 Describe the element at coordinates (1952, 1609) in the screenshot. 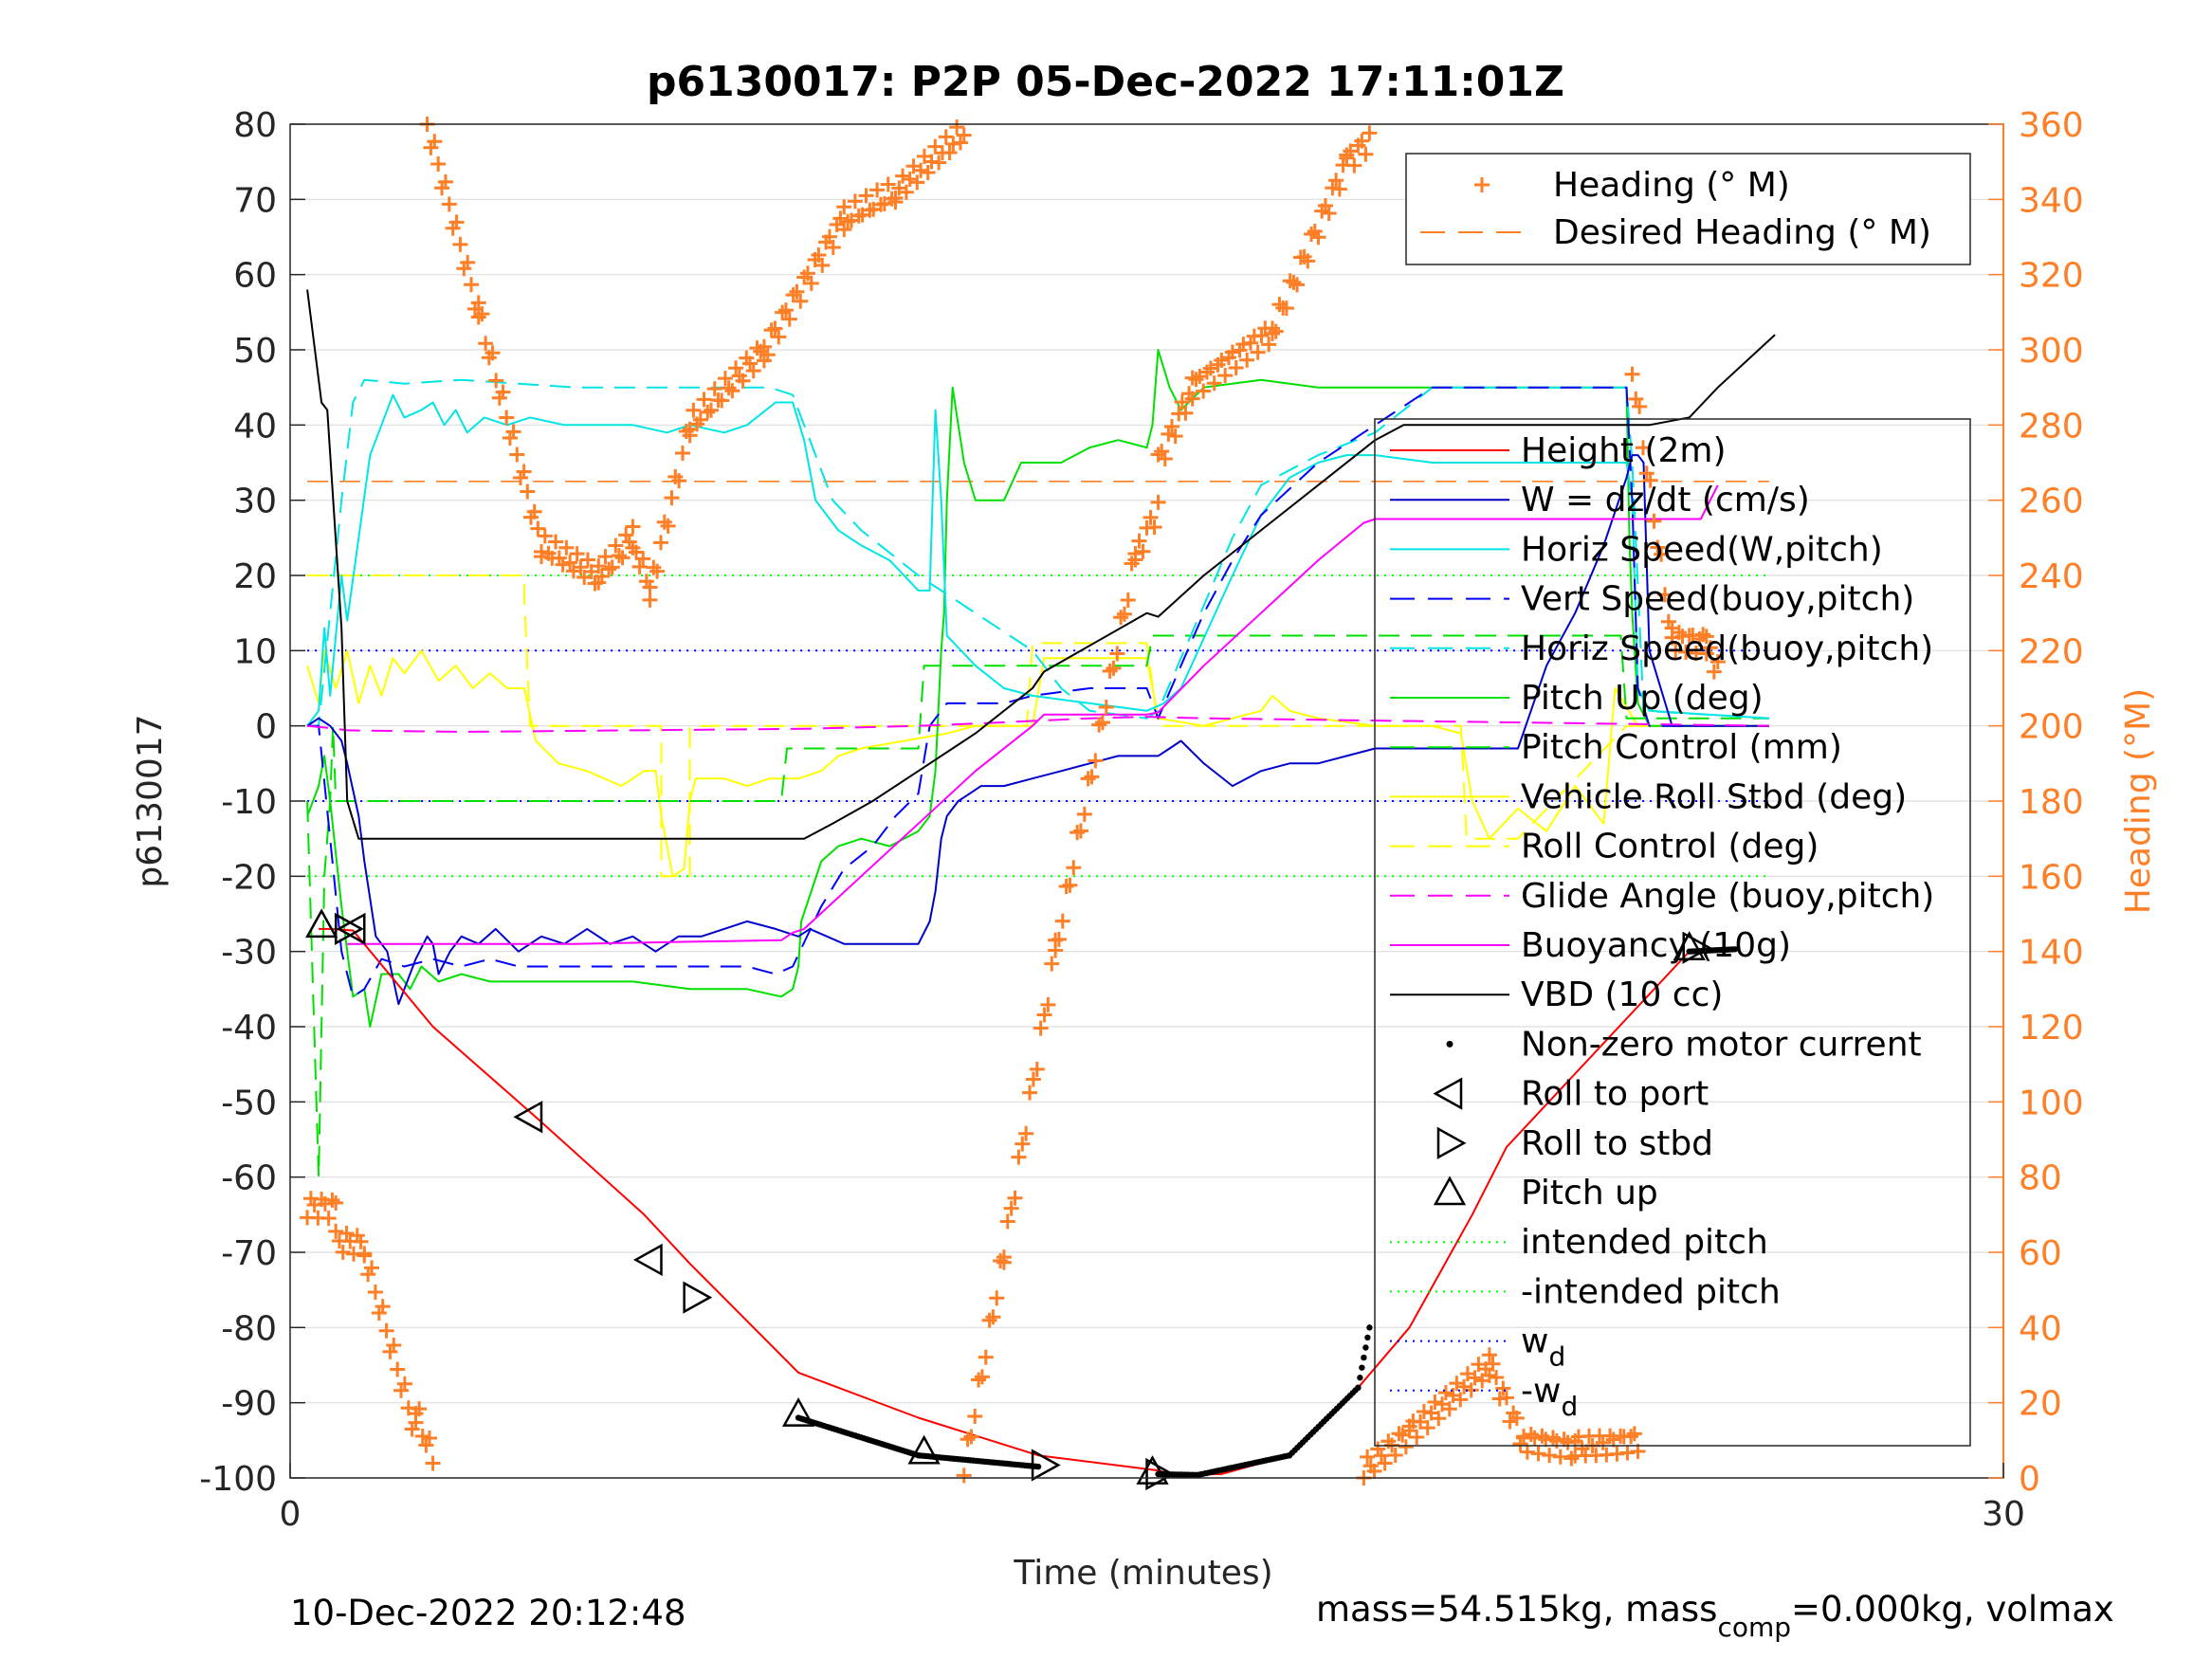

I see `footer-mass-rest: =0.000kg, volmax` at that location.